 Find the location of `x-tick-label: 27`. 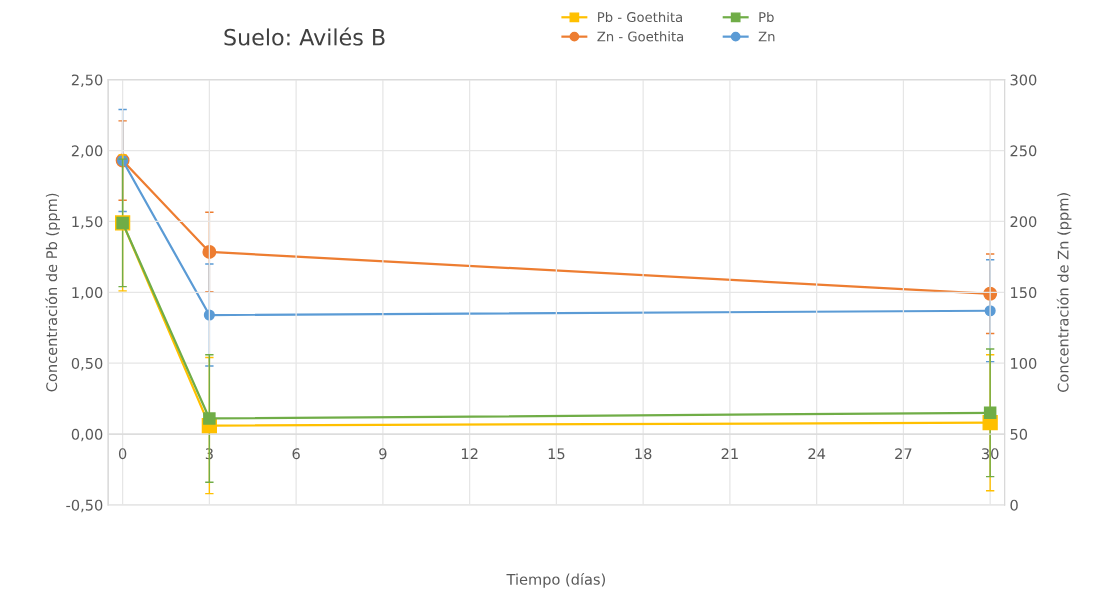

x-tick-label: 27 is located at coordinates (903, 454).